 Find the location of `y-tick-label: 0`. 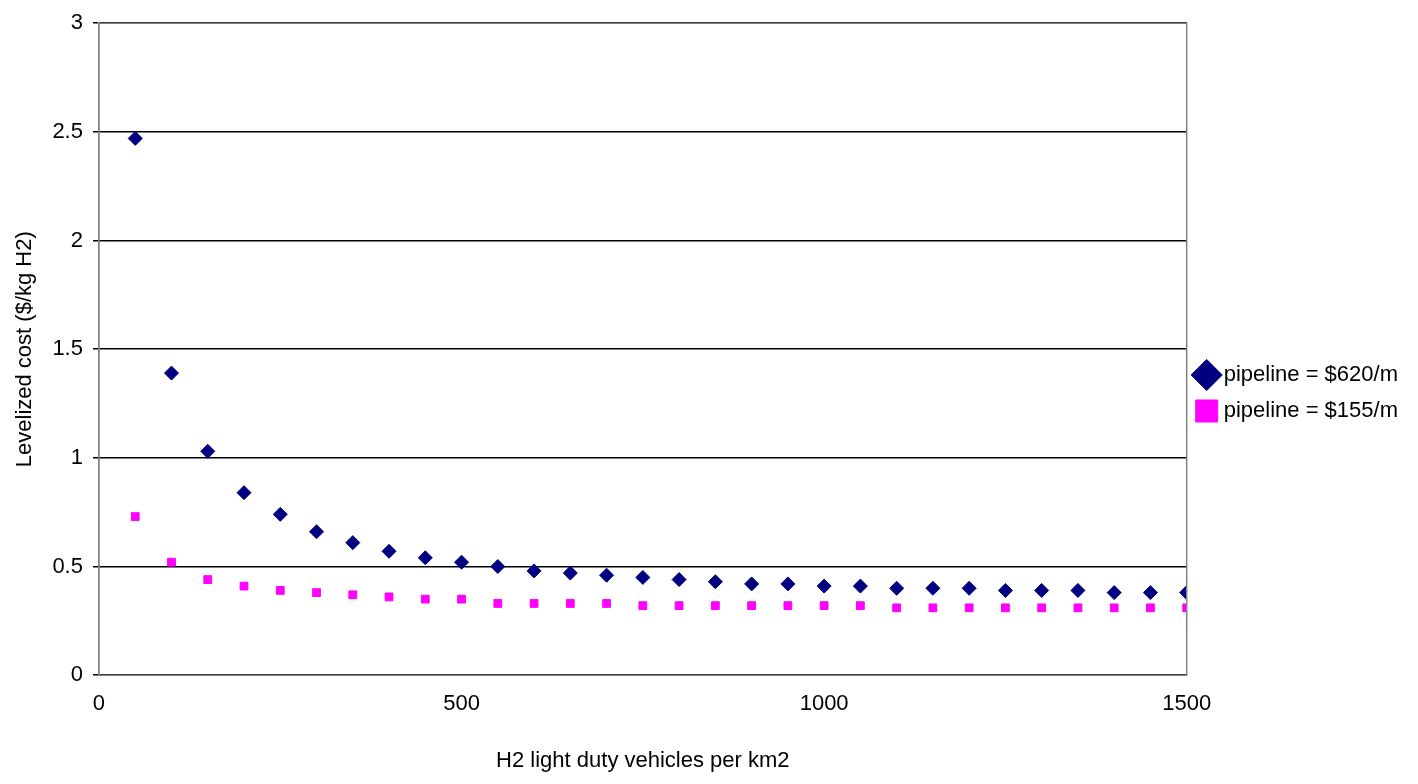

y-tick-label: 0 is located at coordinates (76, 674).